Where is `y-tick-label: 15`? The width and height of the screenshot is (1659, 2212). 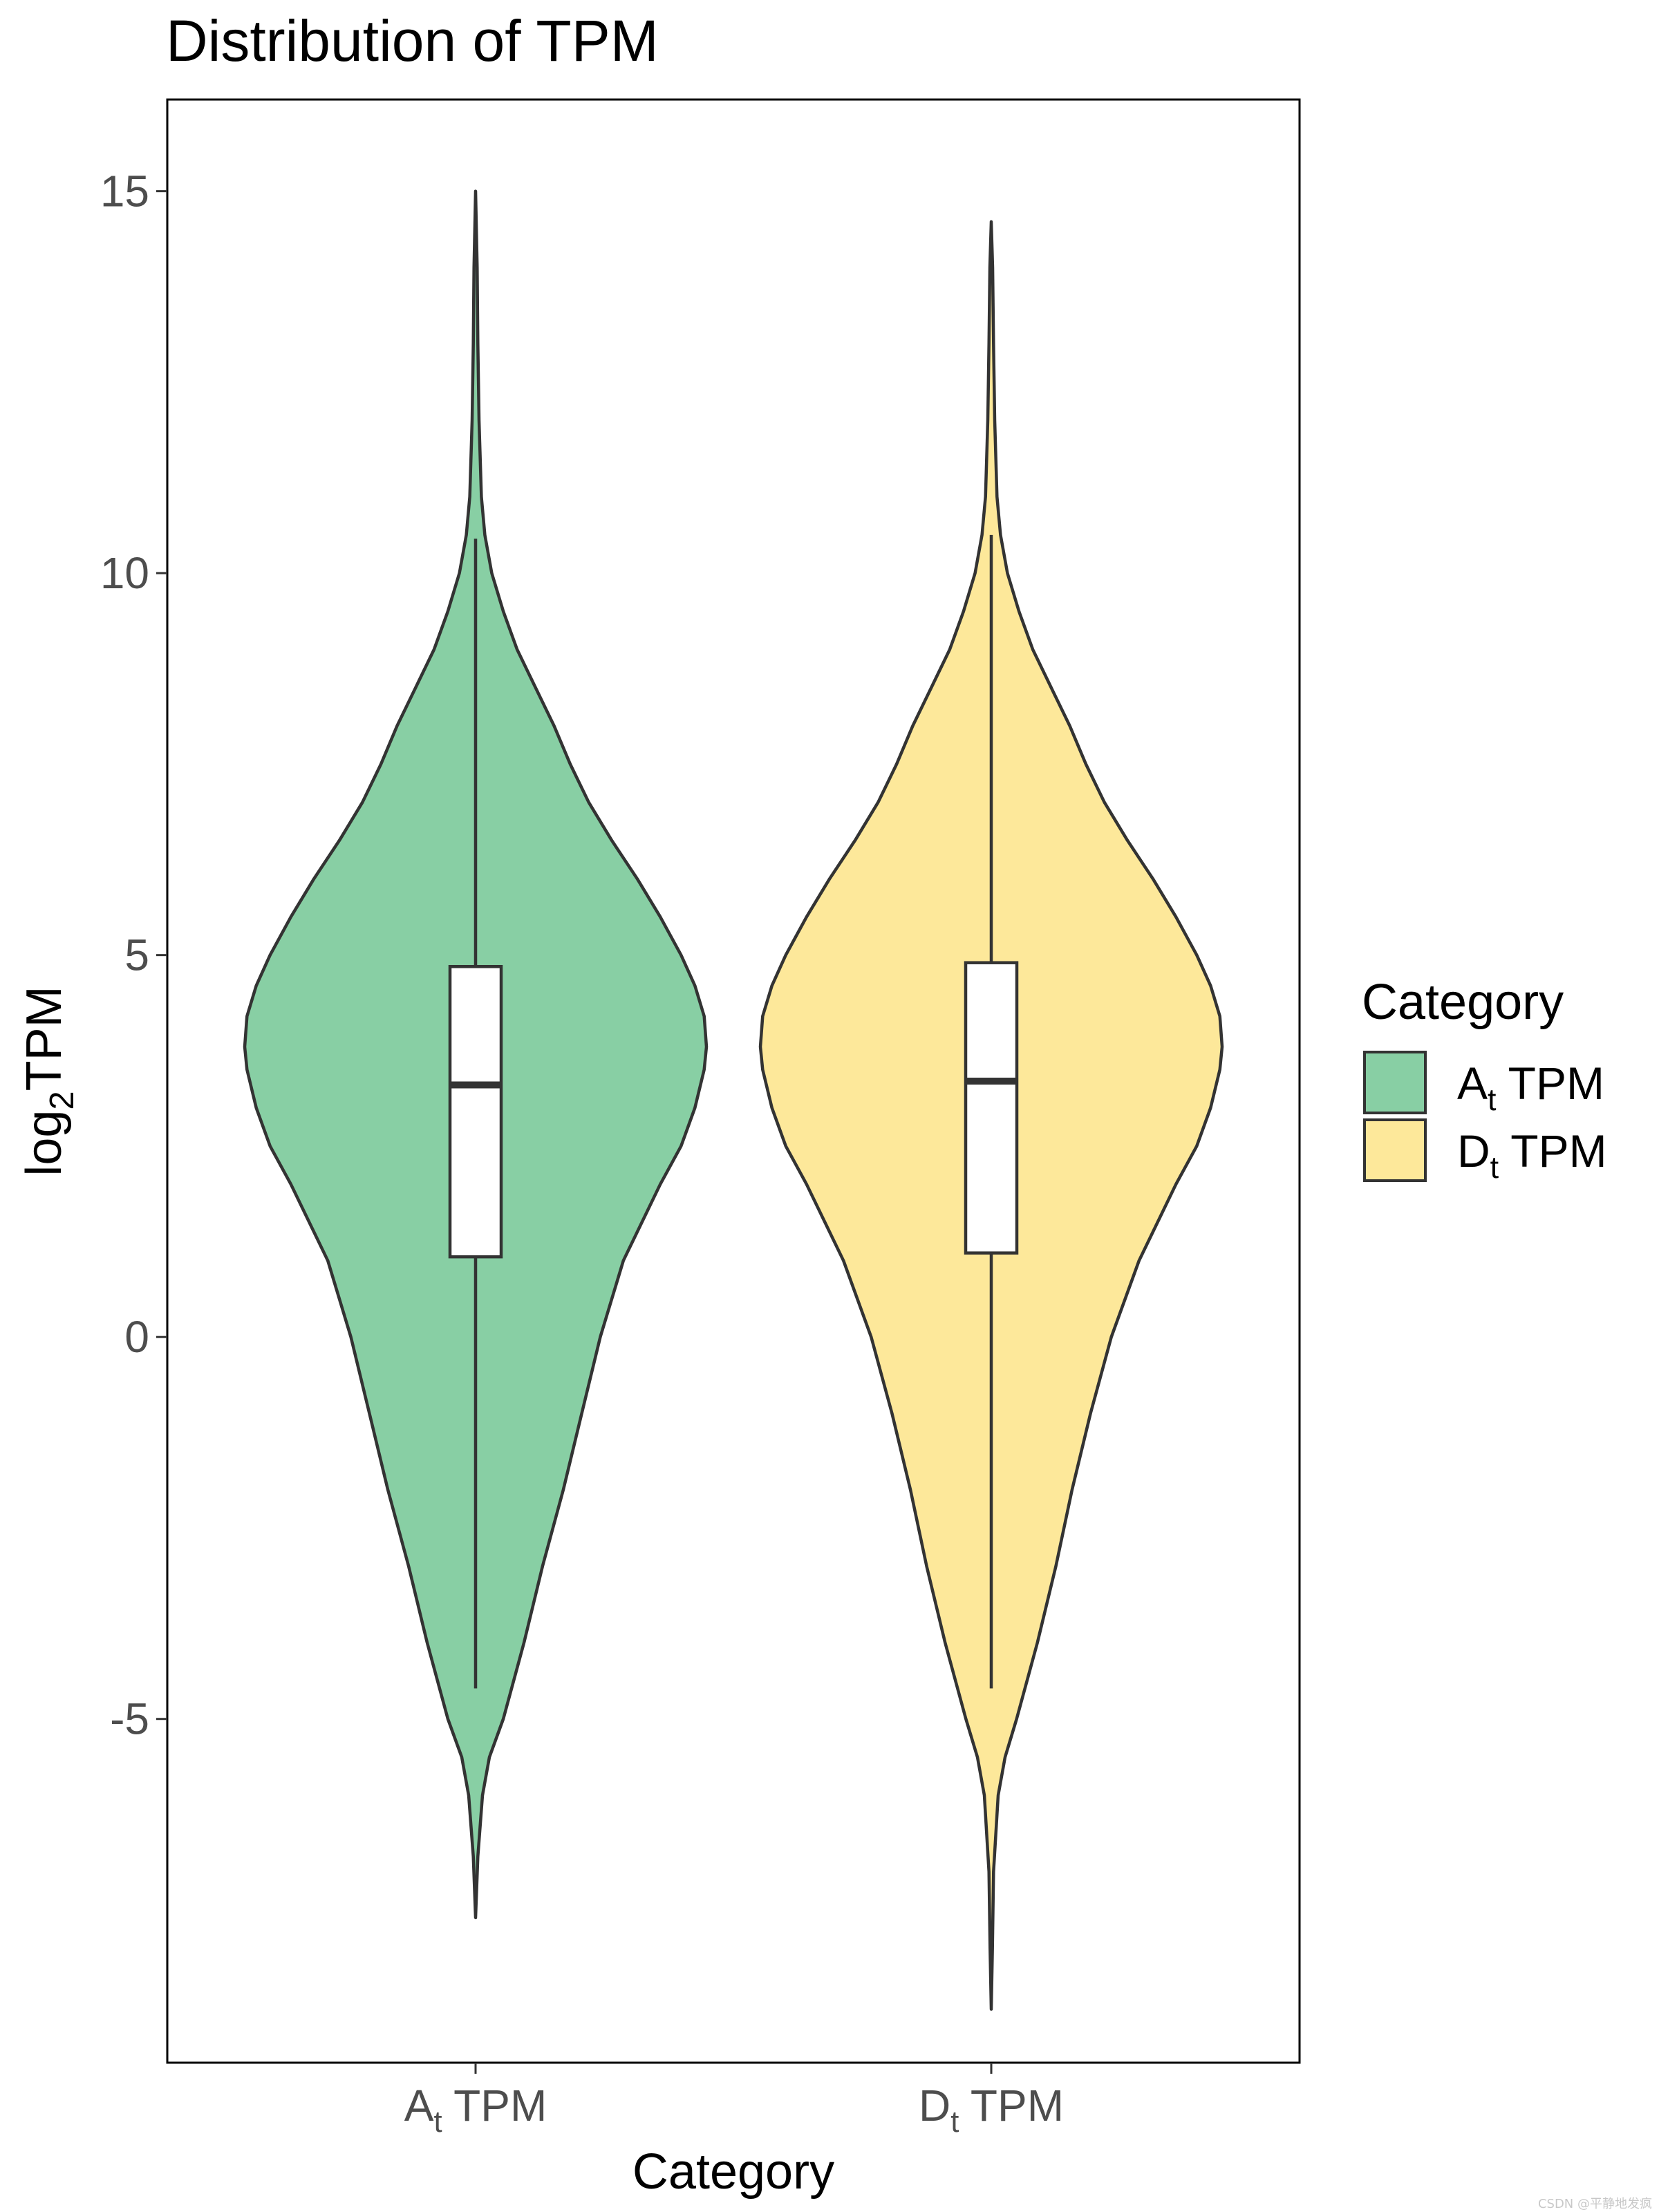
y-tick-label: 15 is located at coordinates (124, 191).